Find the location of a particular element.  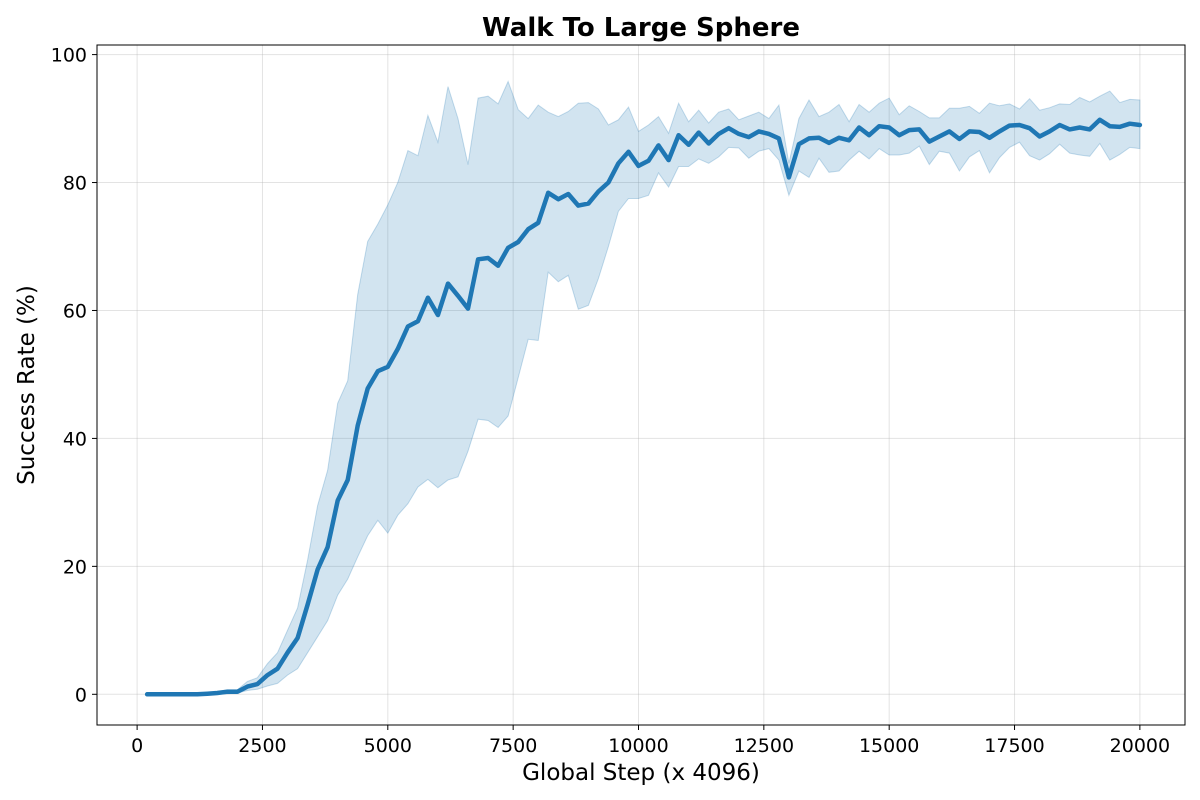

y-tick-label: 0 is located at coordinates (81, 695).